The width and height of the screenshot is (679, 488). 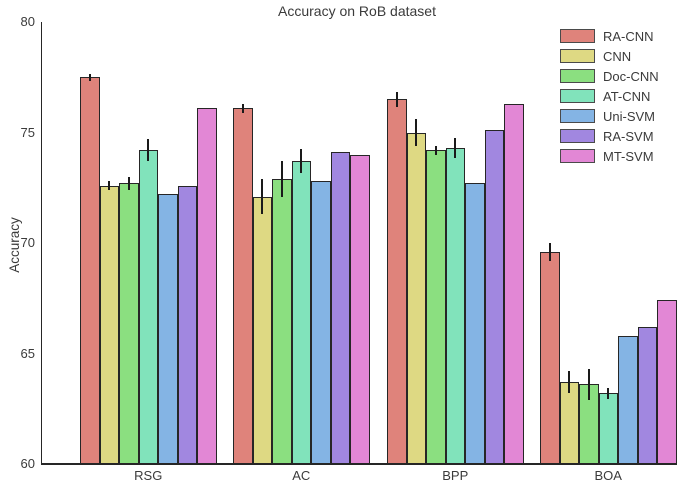 I want to click on bar-cnn-rsg, so click(x=109, y=324).